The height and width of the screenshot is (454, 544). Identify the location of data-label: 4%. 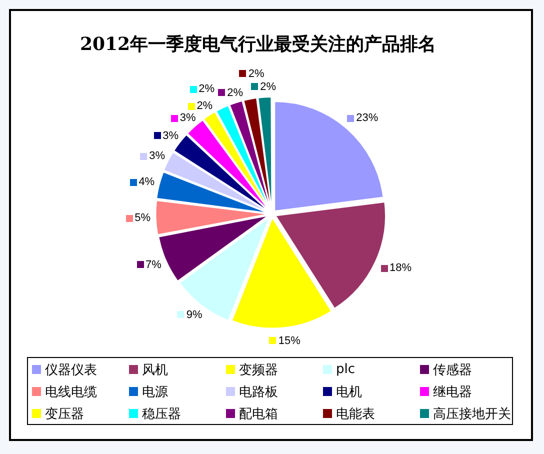
(146, 182).